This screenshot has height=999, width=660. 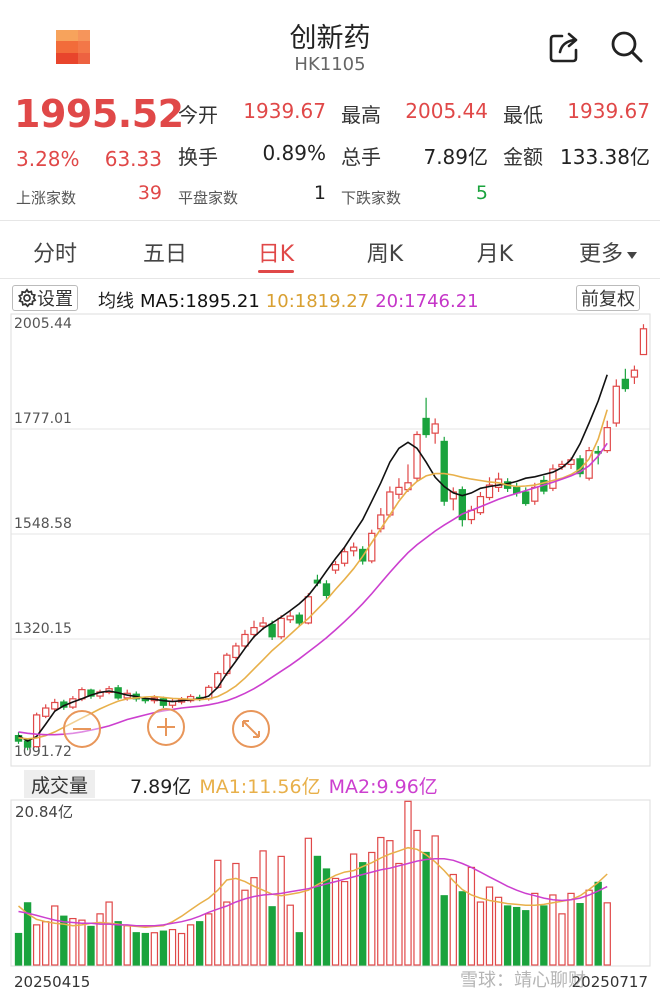 What do you see at coordinates (54, 254) in the screenshot?
I see `tab-intraday: 分时` at bounding box center [54, 254].